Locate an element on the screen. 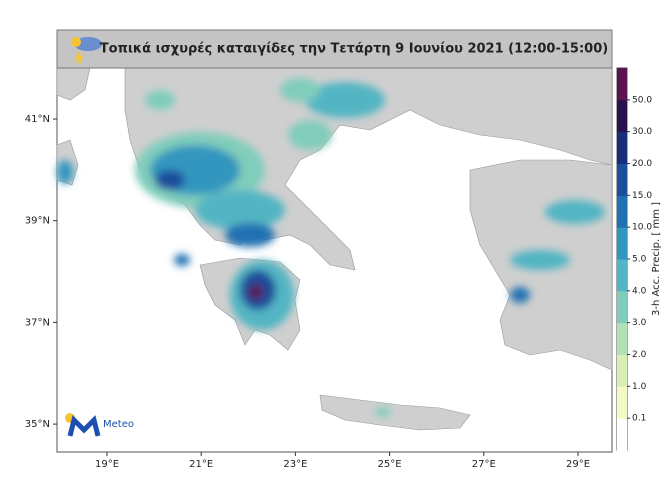 The image size is (672, 491). colorbar-tick-label: 3.0 is located at coordinates (639, 323).